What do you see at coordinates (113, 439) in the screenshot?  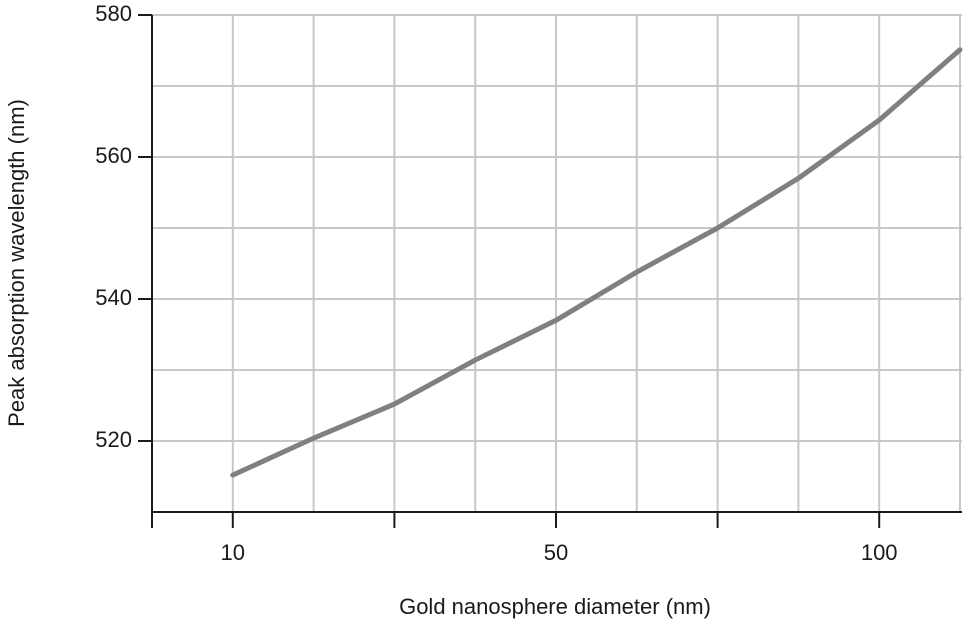 I see `y-tick-label: 520` at bounding box center [113, 439].